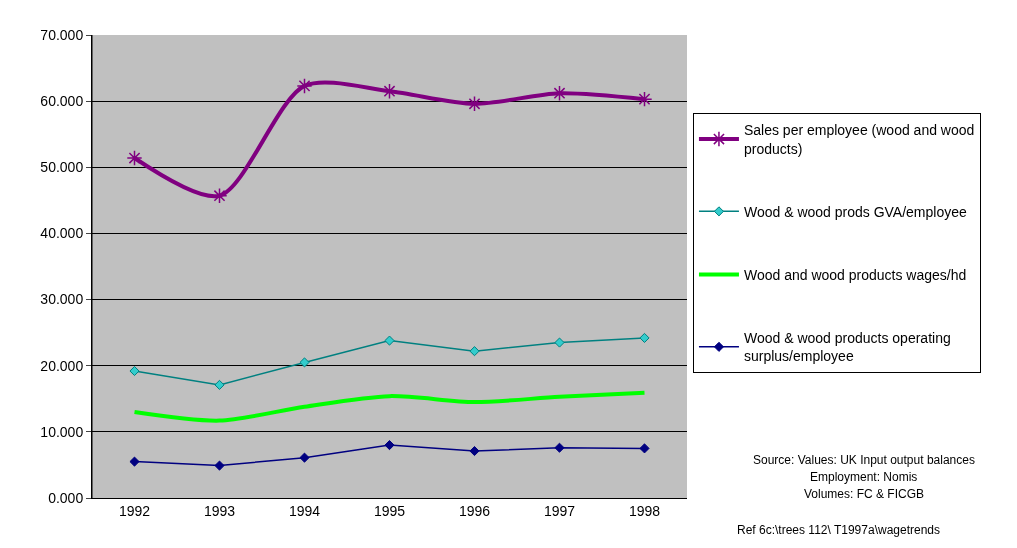 The height and width of the screenshot is (548, 1017). Describe the element at coordinates (62, 167) in the screenshot. I see `y-tick-label: 50.000` at that location.